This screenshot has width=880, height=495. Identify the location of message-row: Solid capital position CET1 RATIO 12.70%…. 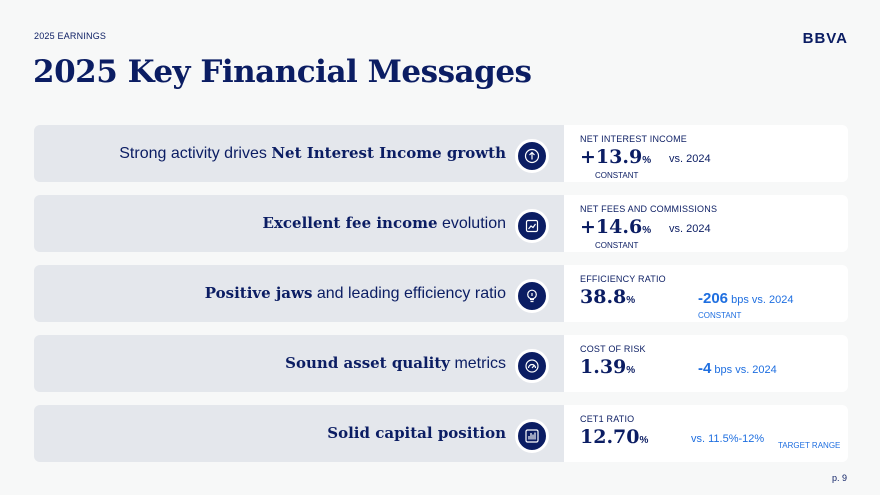
(441, 433).